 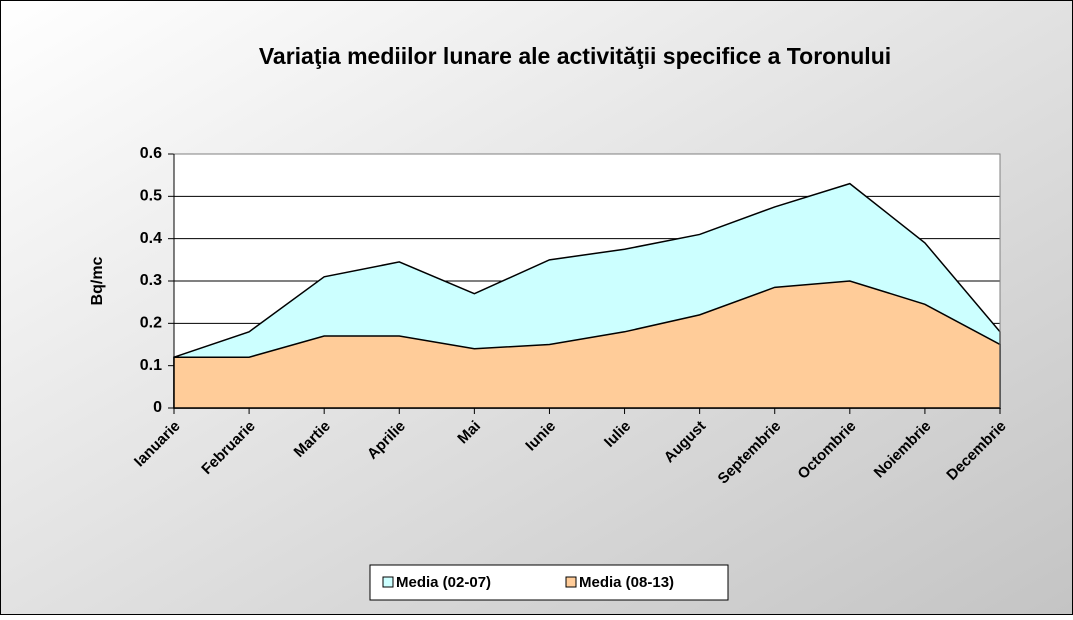 I want to click on y-tick-label: 0.6, so click(x=151, y=153).